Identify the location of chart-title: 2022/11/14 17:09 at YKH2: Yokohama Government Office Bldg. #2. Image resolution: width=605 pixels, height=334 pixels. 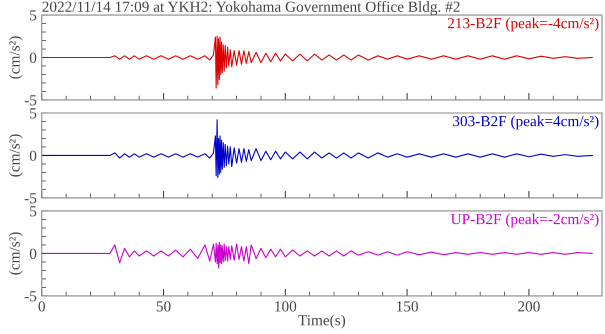
(251, 8).